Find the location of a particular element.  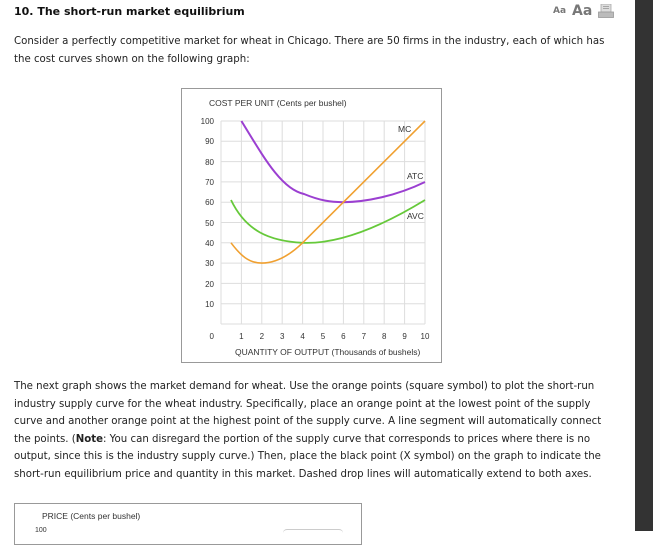

svg-text: 4 is located at coordinates (302, 336).